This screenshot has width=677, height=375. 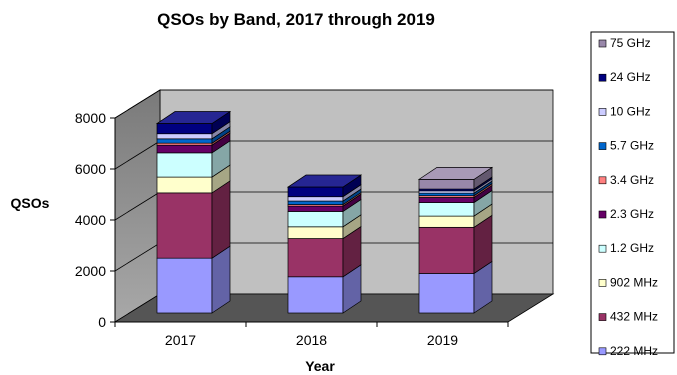 I want to click on bar-side, so click(x=221, y=219).